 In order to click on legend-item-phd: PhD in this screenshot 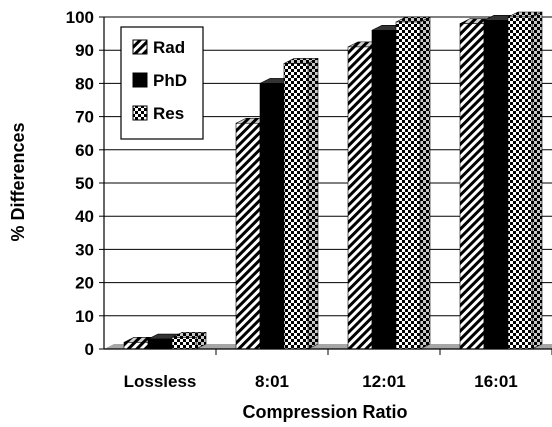, I will do `click(159, 80)`.